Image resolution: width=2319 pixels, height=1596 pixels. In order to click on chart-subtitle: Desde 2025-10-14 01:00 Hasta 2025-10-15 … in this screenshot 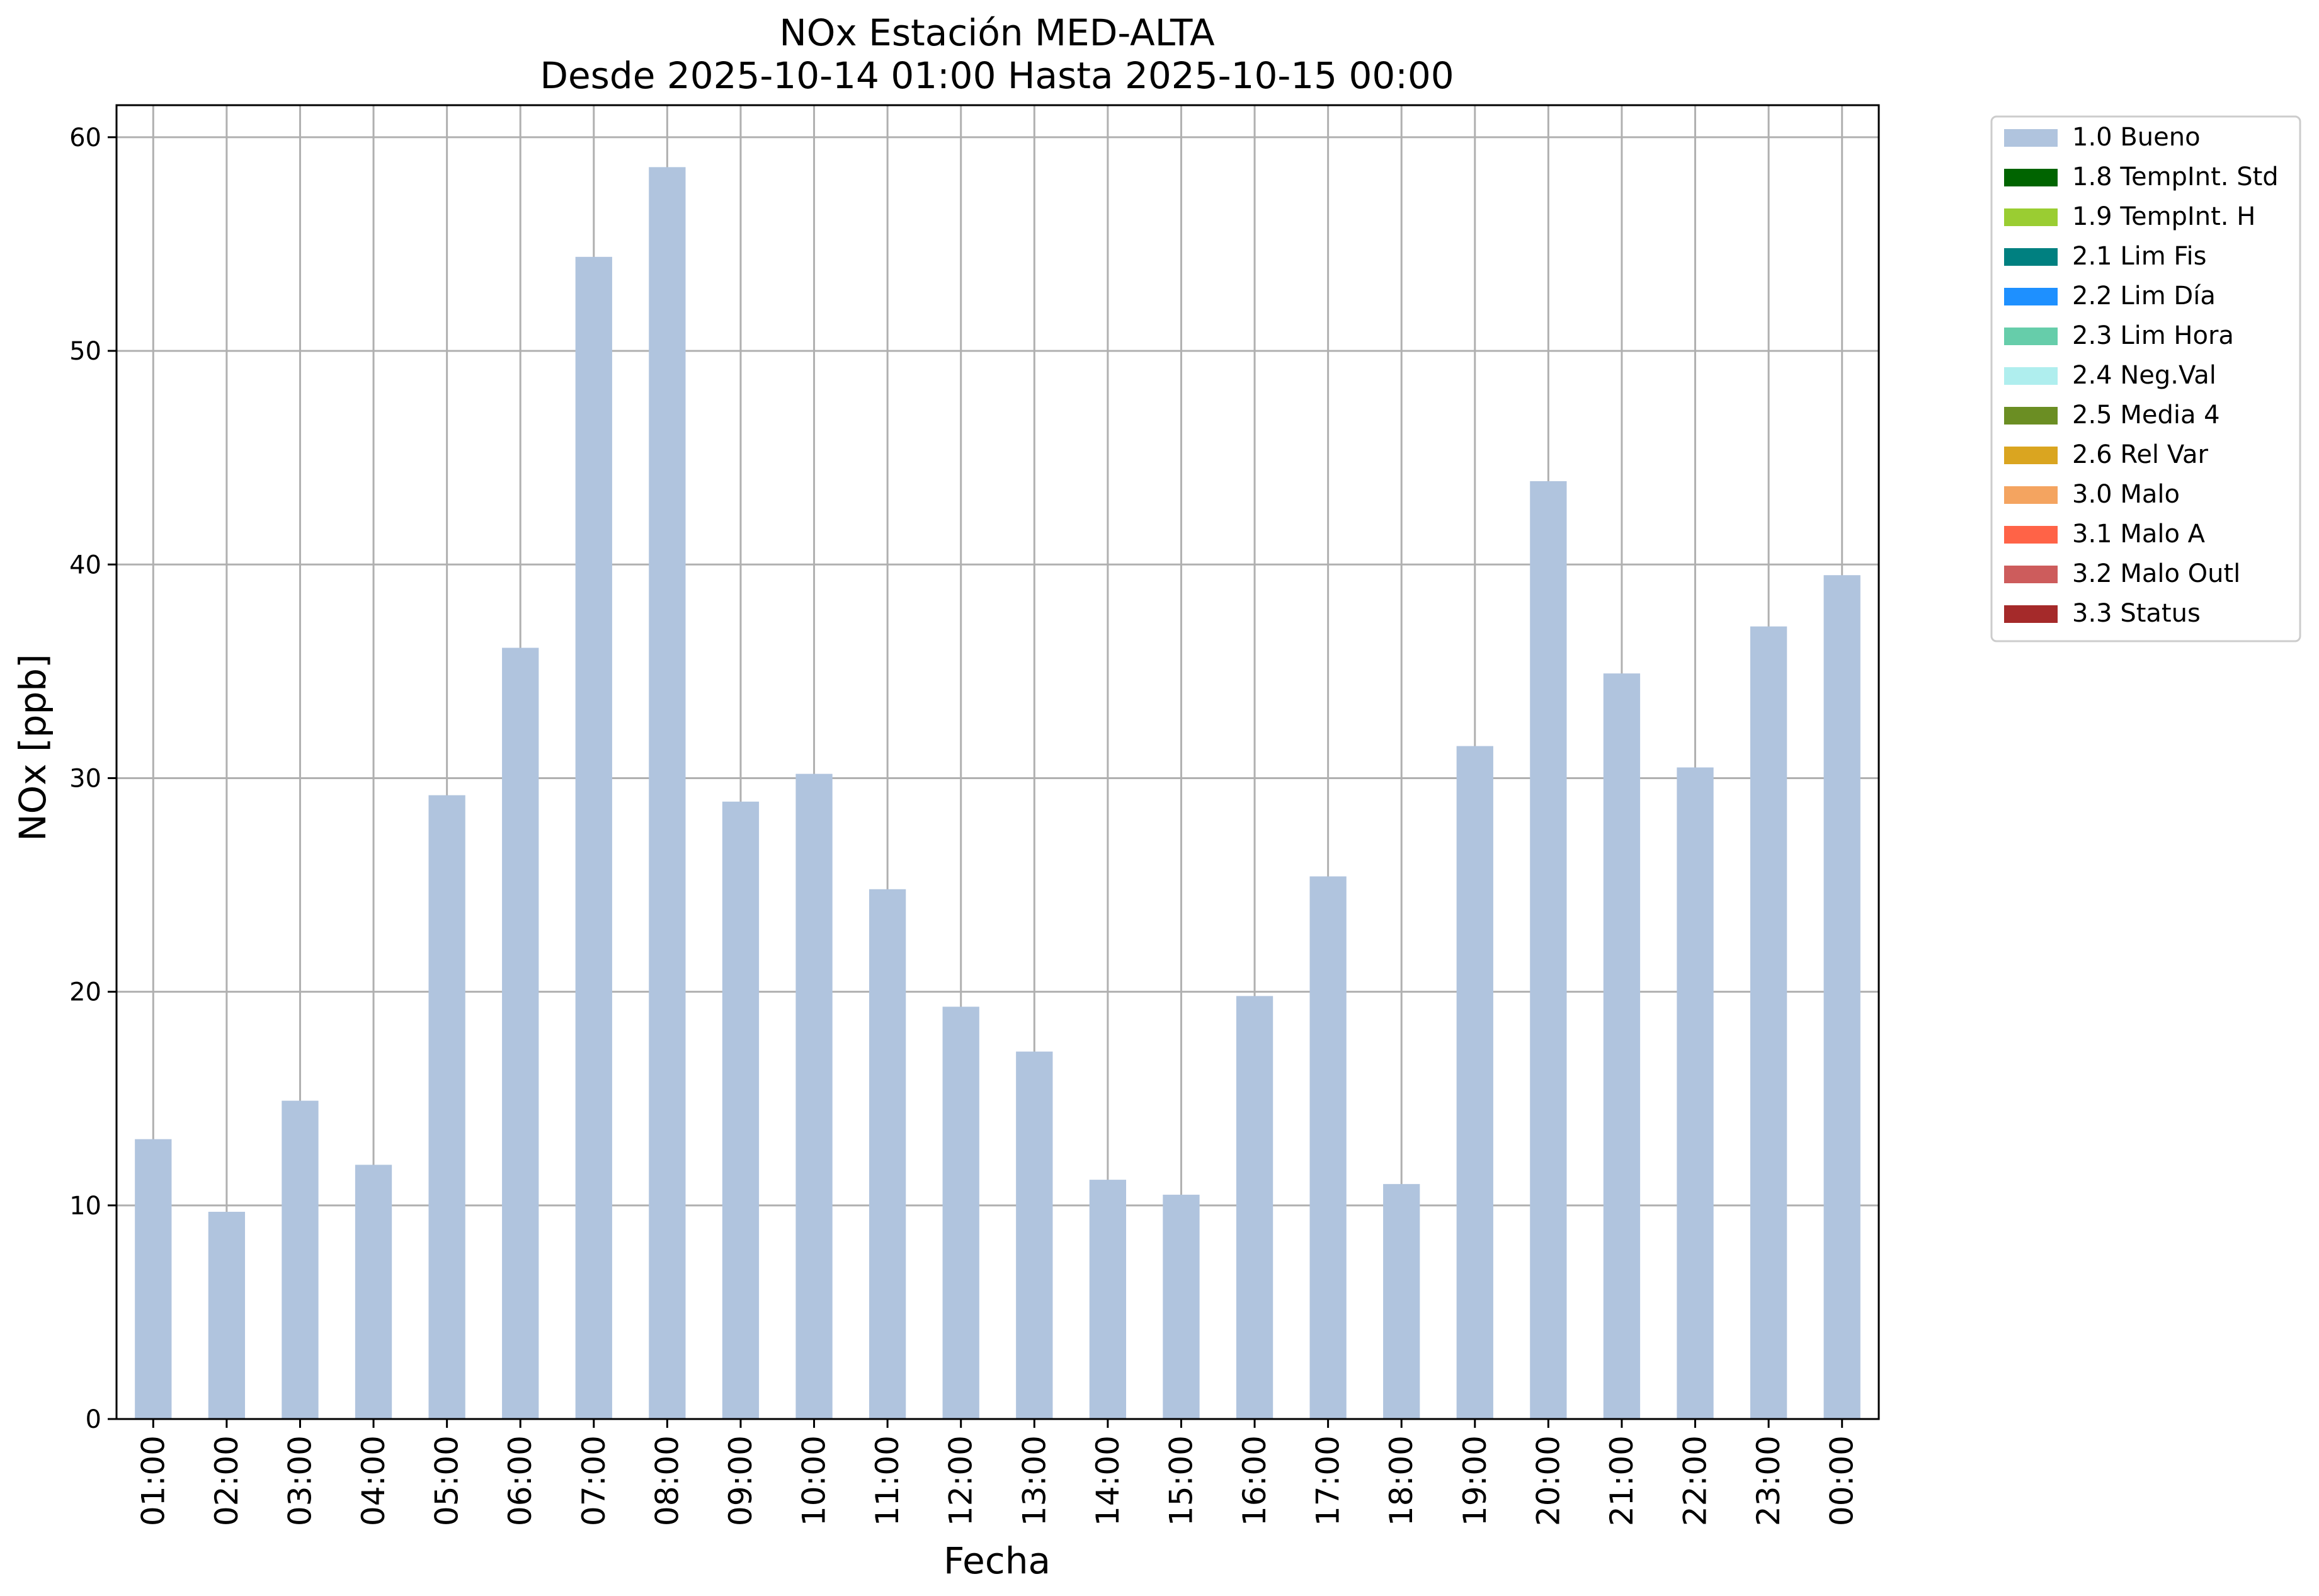, I will do `click(997, 75)`.